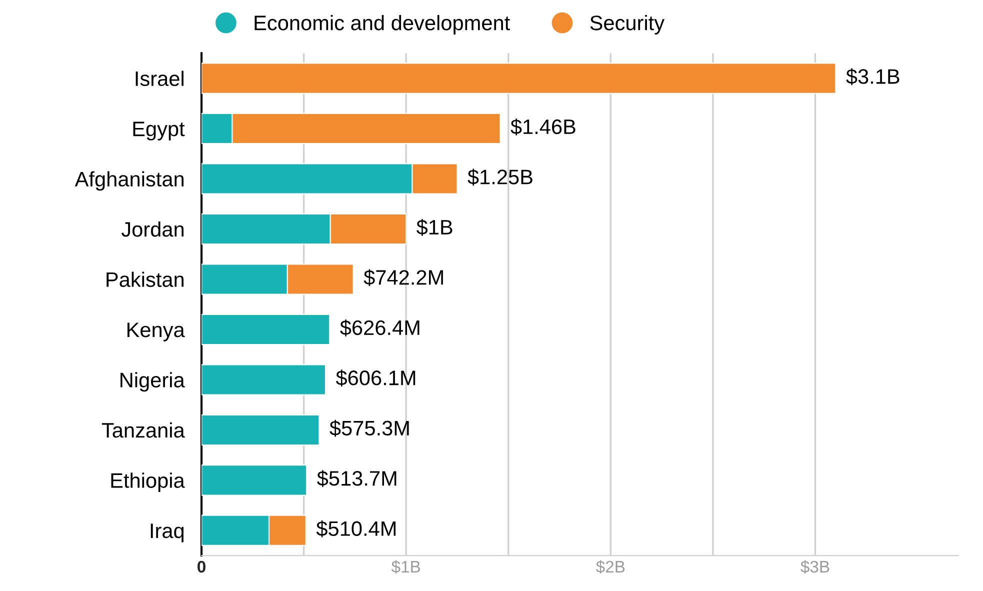 Image resolution: width=983 pixels, height=591 pixels. I want to click on y-tick-label: Iraq, so click(167, 533).